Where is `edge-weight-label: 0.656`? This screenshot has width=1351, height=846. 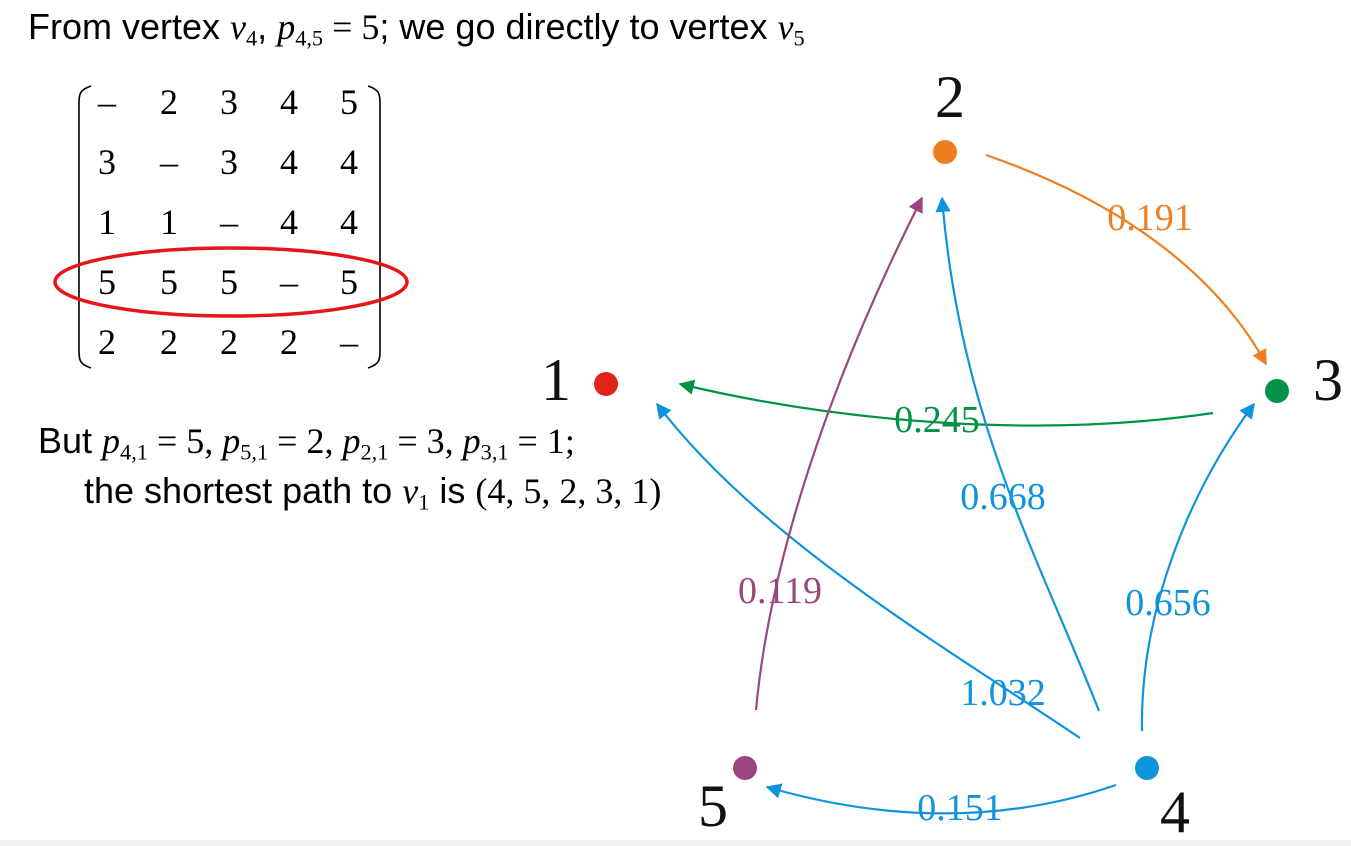 edge-weight-label: 0.656 is located at coordinates (1168, 603).